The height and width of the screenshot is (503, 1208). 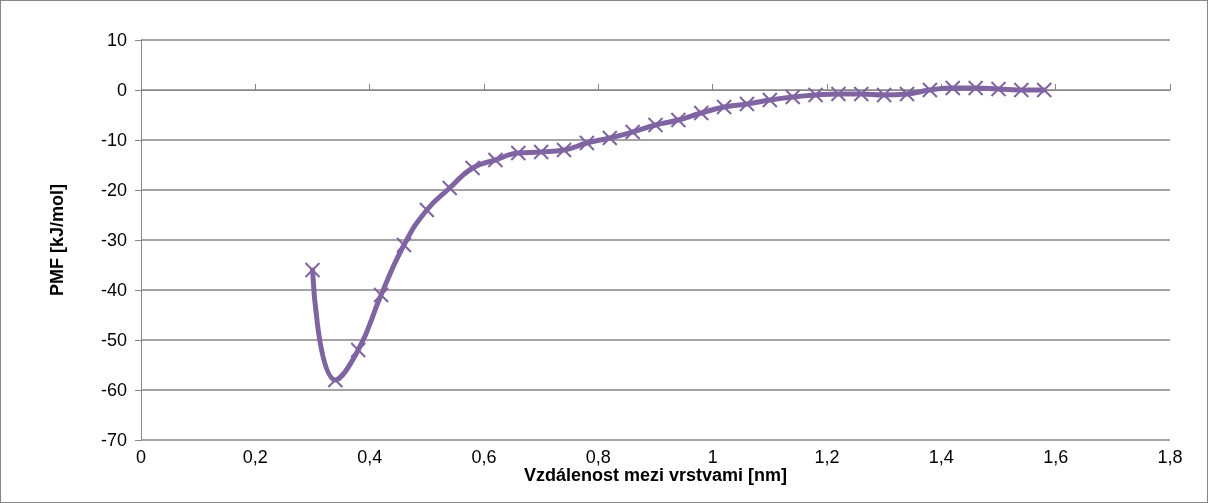 I want to click on x-tick-label: 0,4, so click(x=370, y=457).